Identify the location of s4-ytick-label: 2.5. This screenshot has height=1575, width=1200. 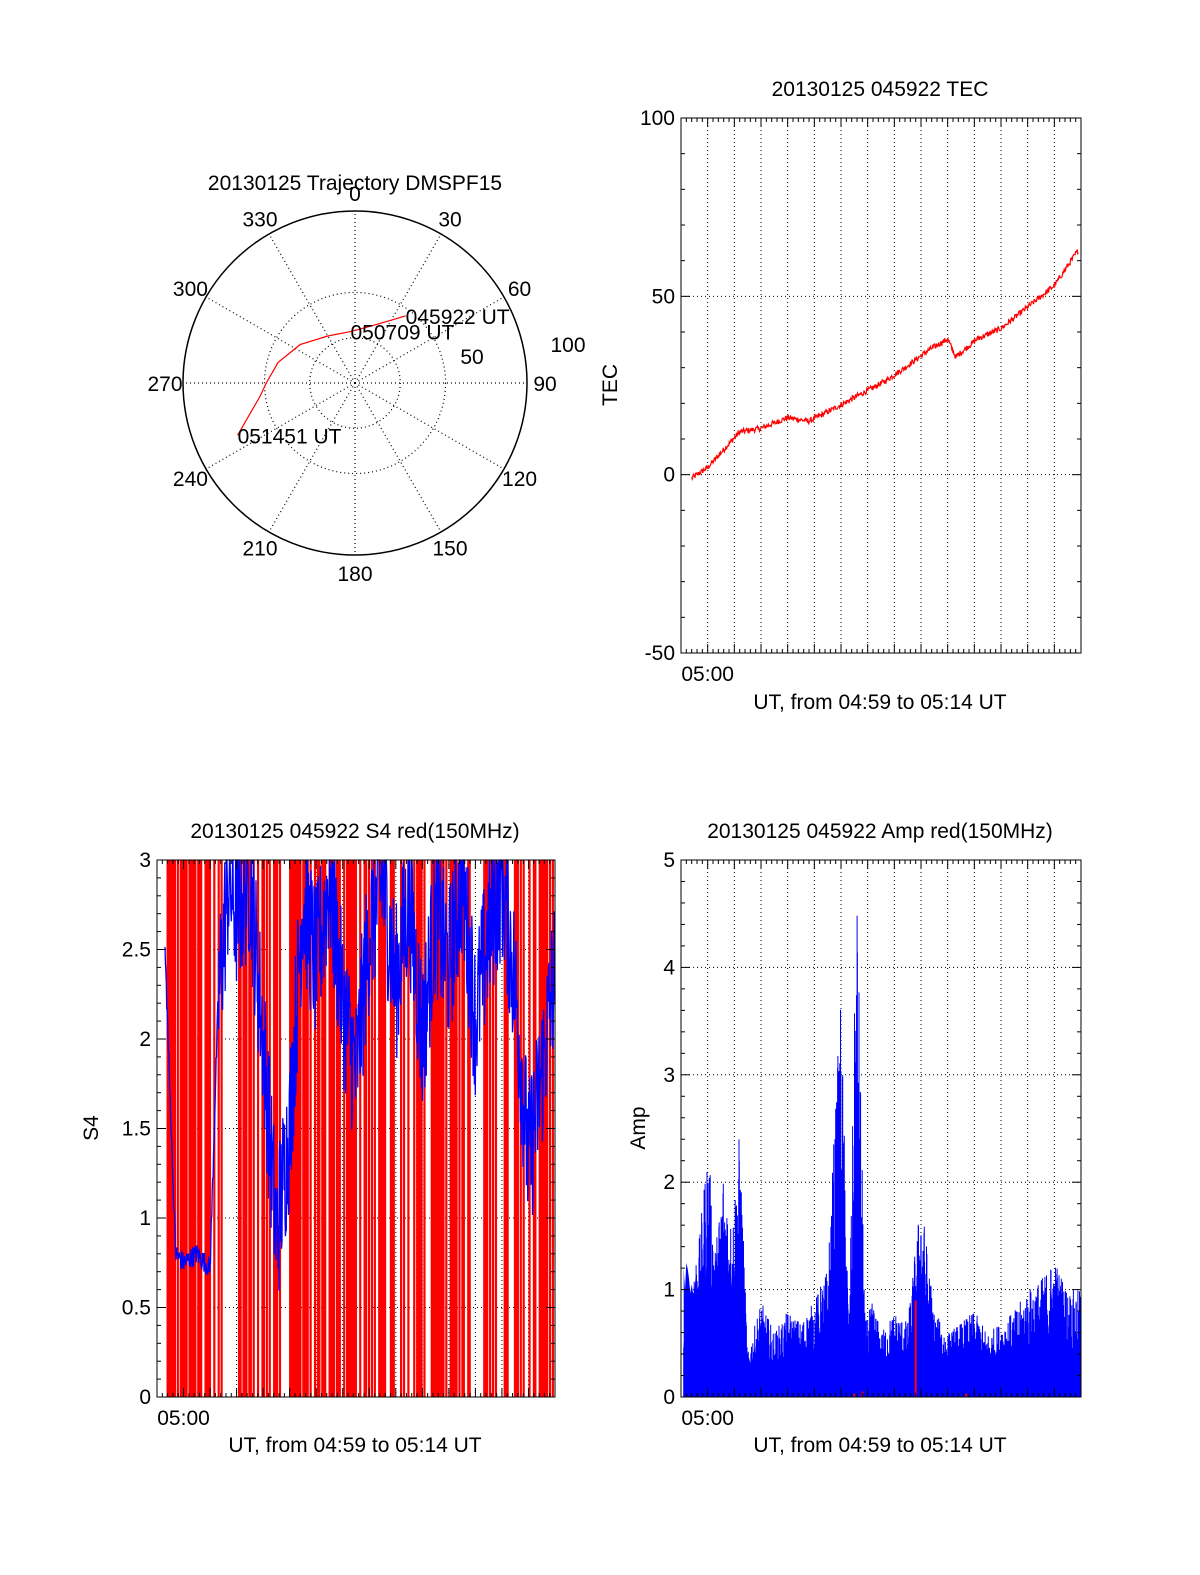
(136, 950).